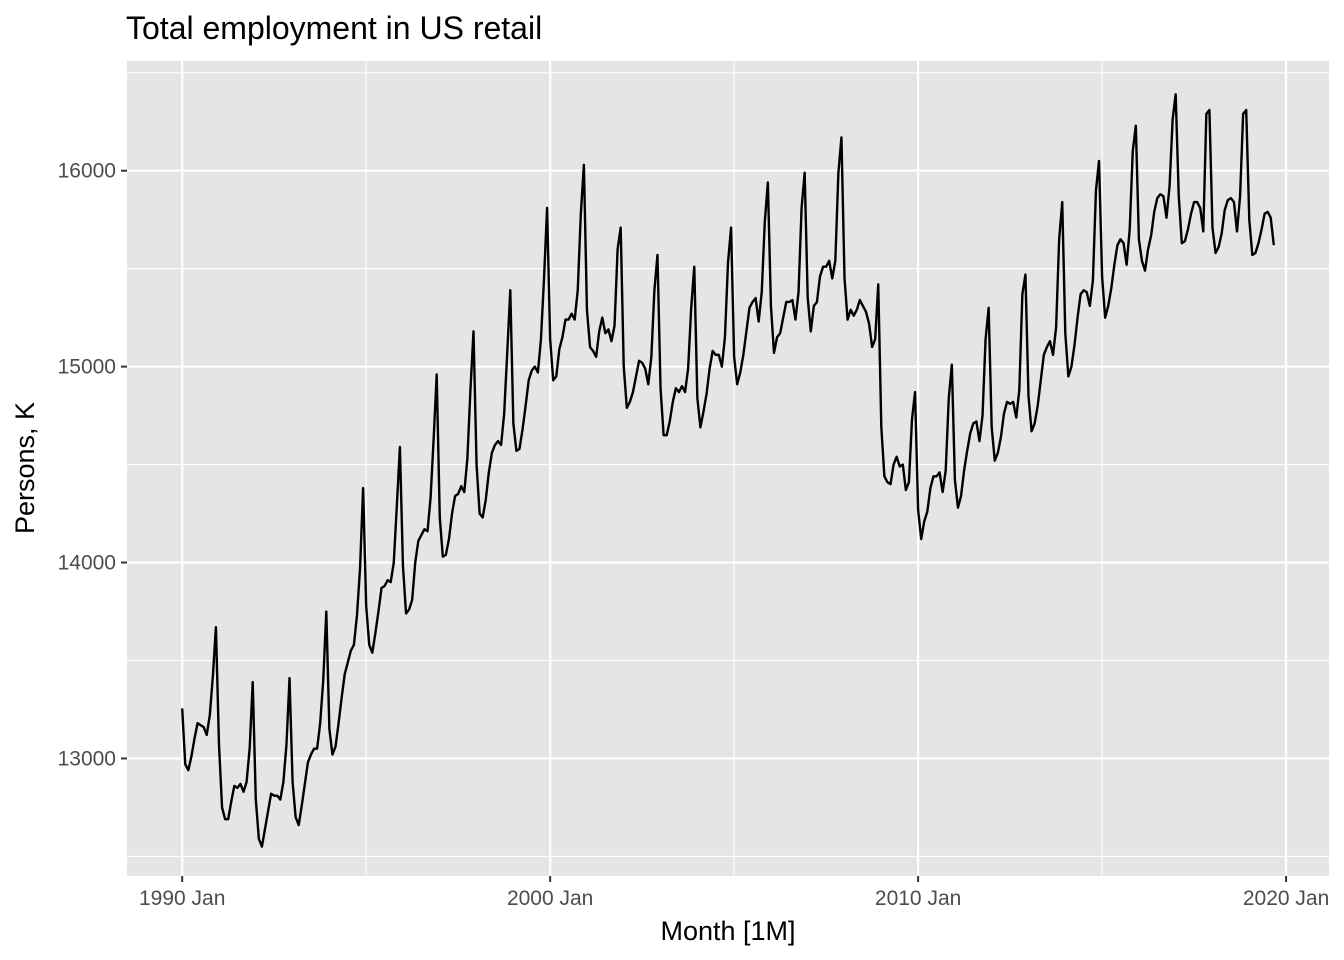  I want to click on chart-title: Total employment in US retail, so click(334, 28).